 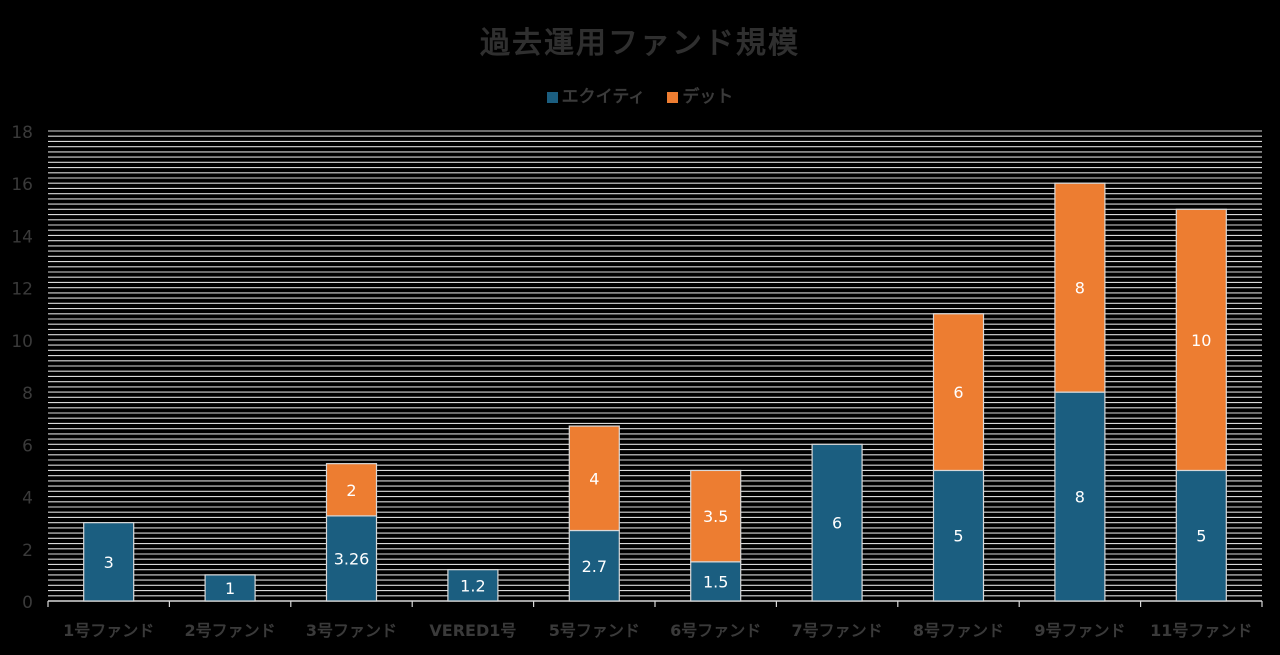 I want to click on y-tick-label: 16, so click(x=22, y=185).